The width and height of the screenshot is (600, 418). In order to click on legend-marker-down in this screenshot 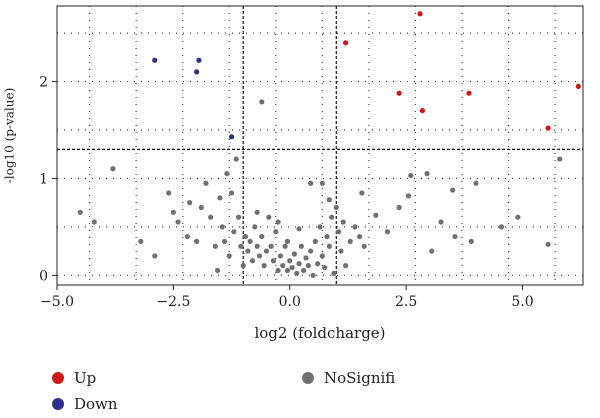, I will do `click(58, 404)`.